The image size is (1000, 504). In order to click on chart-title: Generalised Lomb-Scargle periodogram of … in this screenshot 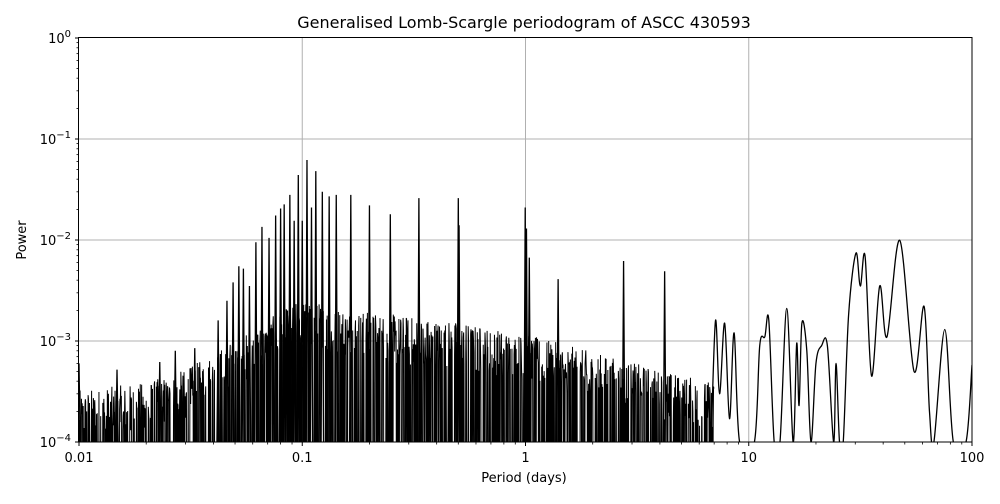, I will do `click(524, 22)`.